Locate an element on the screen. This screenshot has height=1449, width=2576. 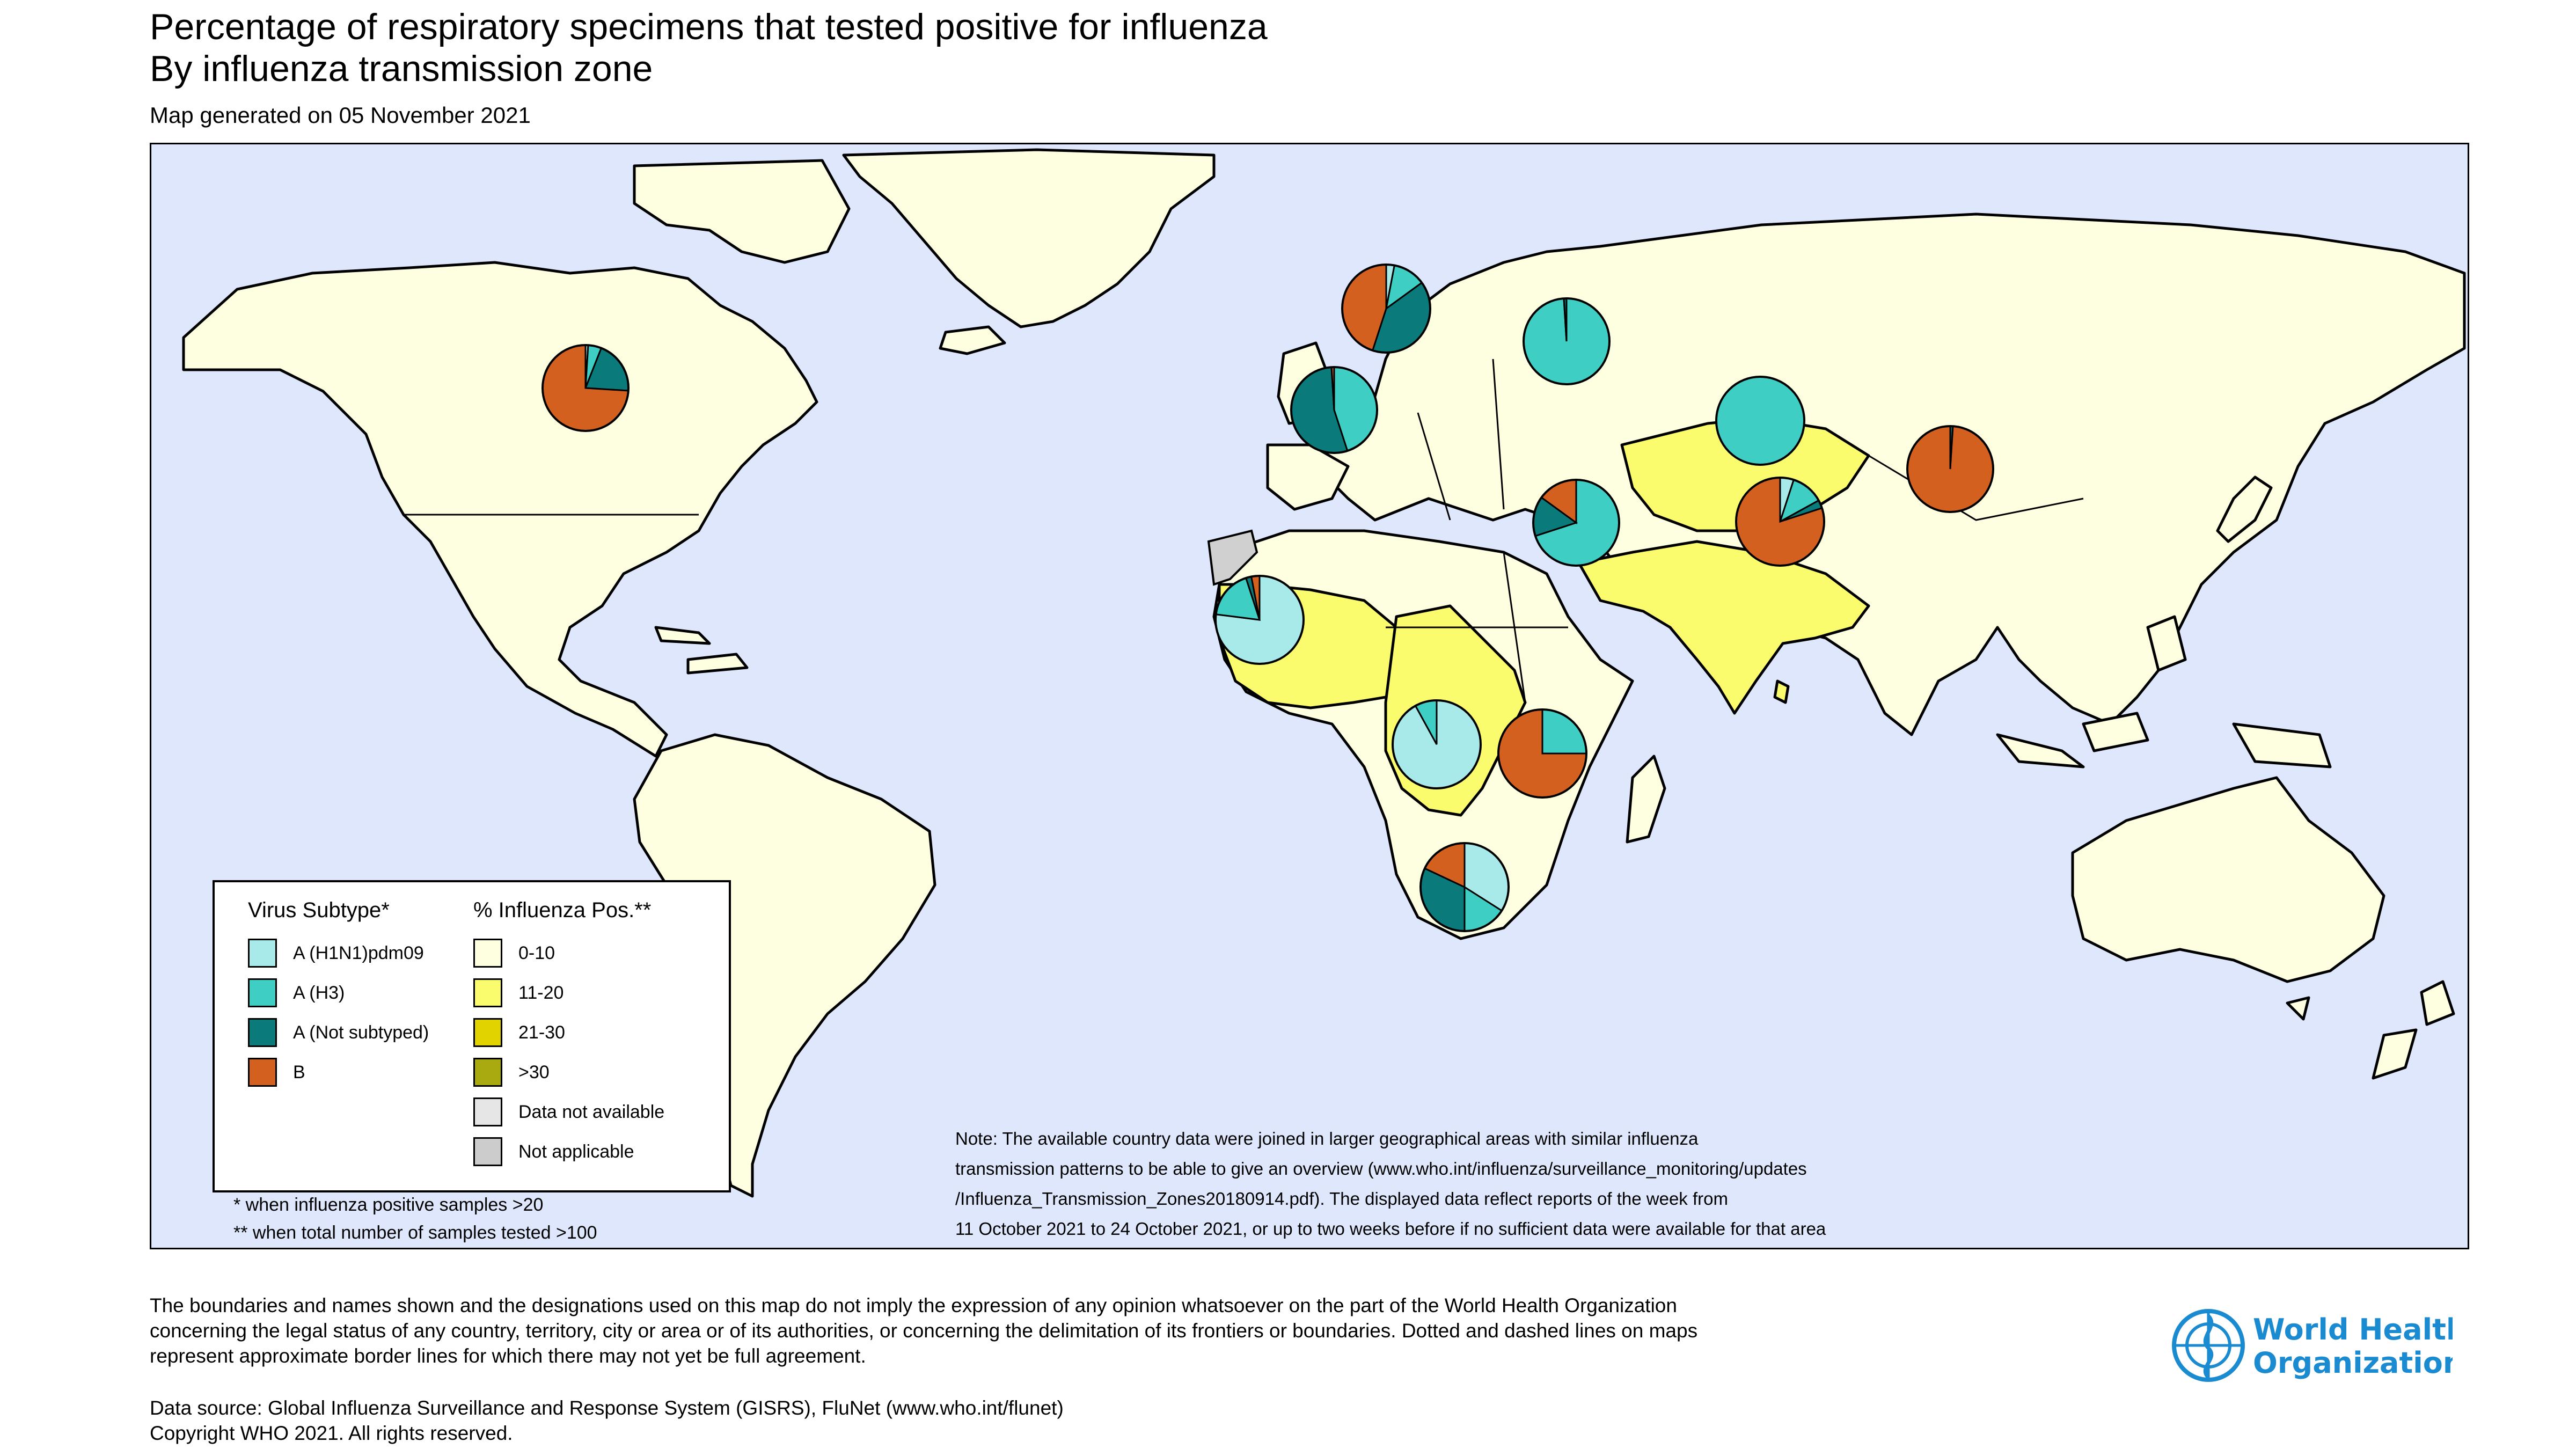
new-zealand-s is located at coordinates (2395, 1054).